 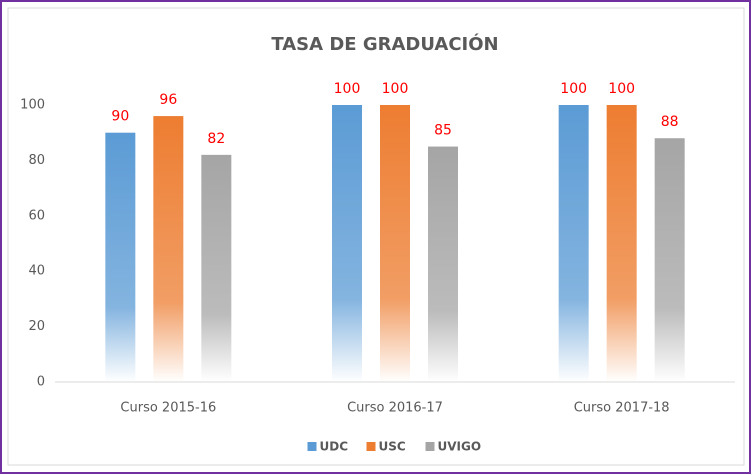 I want to click on chart-title: TASA DE GRADUACIÓN, so click(x=384, y=44).